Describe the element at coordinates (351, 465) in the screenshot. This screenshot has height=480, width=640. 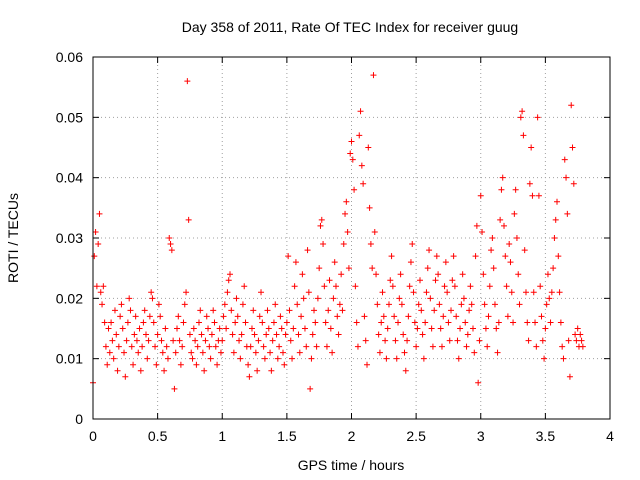
I see `x-axis-label: GPS time / hours` at that location.